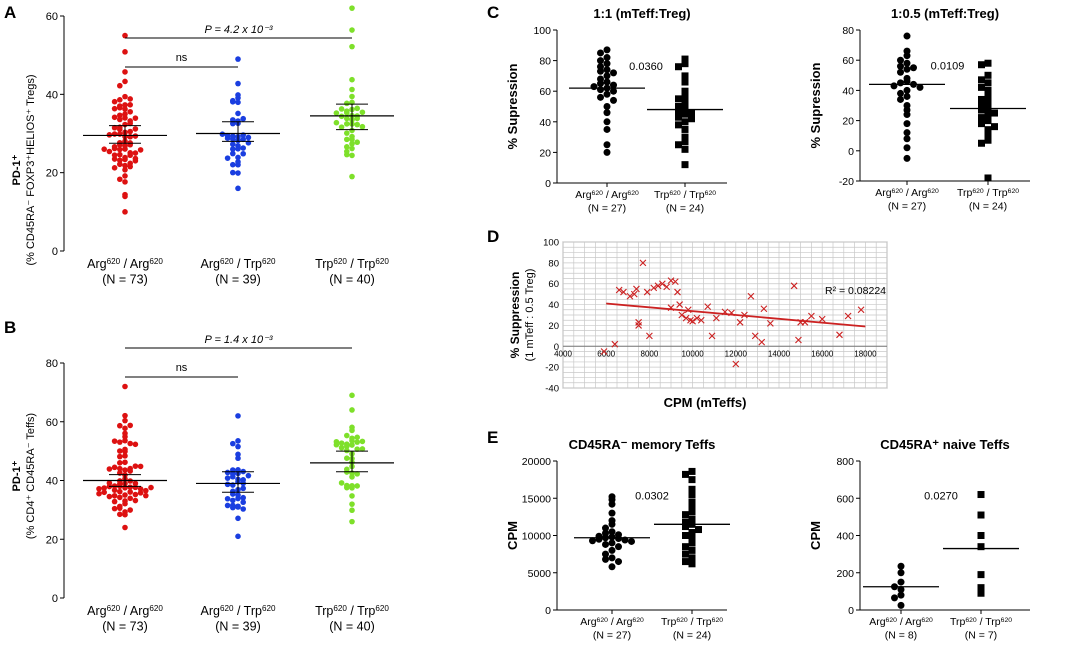 The height and width of the screenshot is (651, 1084). I want to click on panel-e1-y-tick-label: 20000, so click(536, 462).